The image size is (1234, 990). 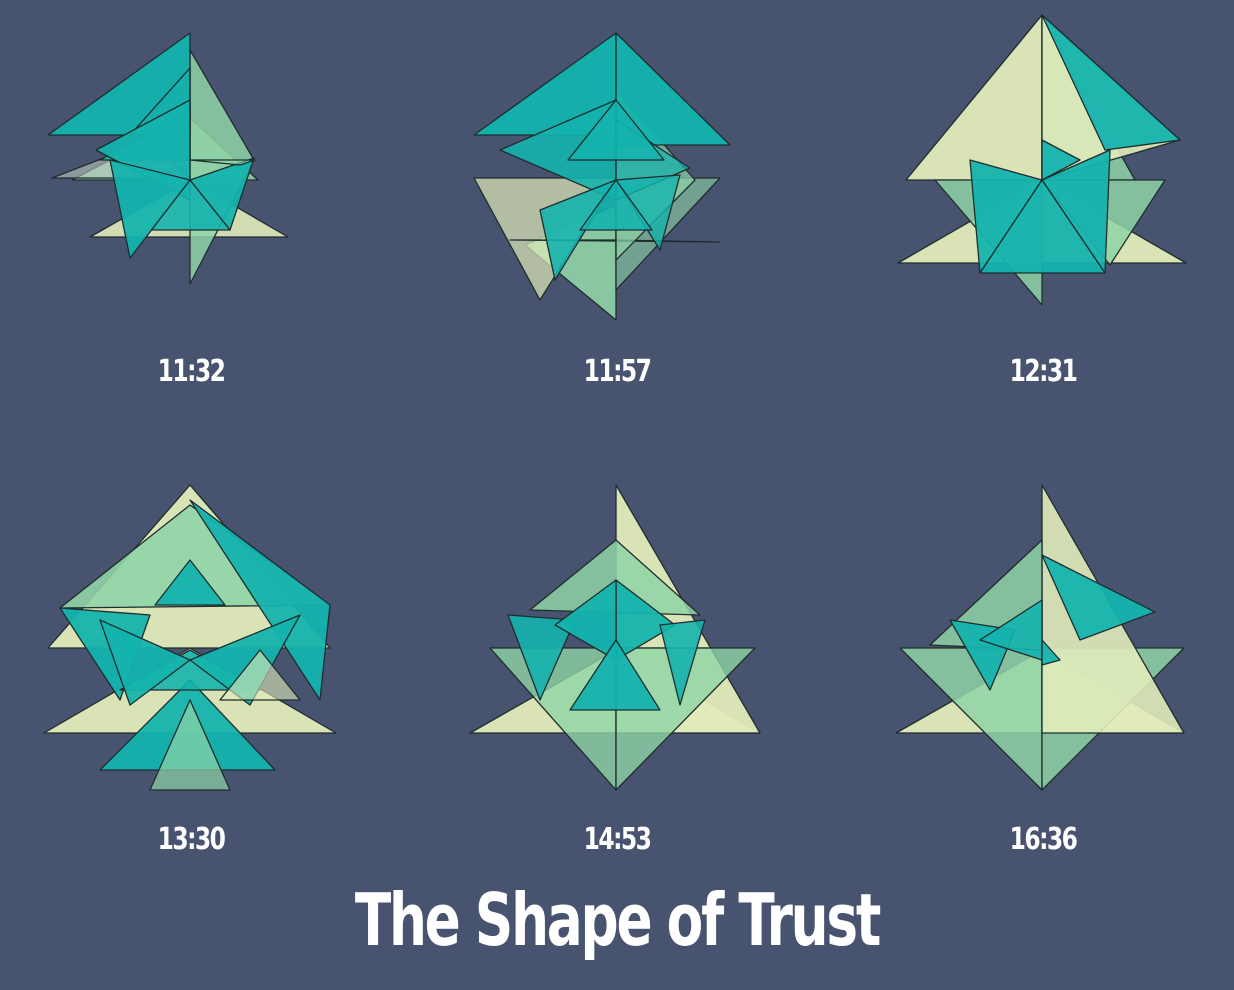 What do you see at coordinates (1043, 371) in the screenshot?
I see `panel-label-1231: 12:31` at bounding box center [1043, 371].